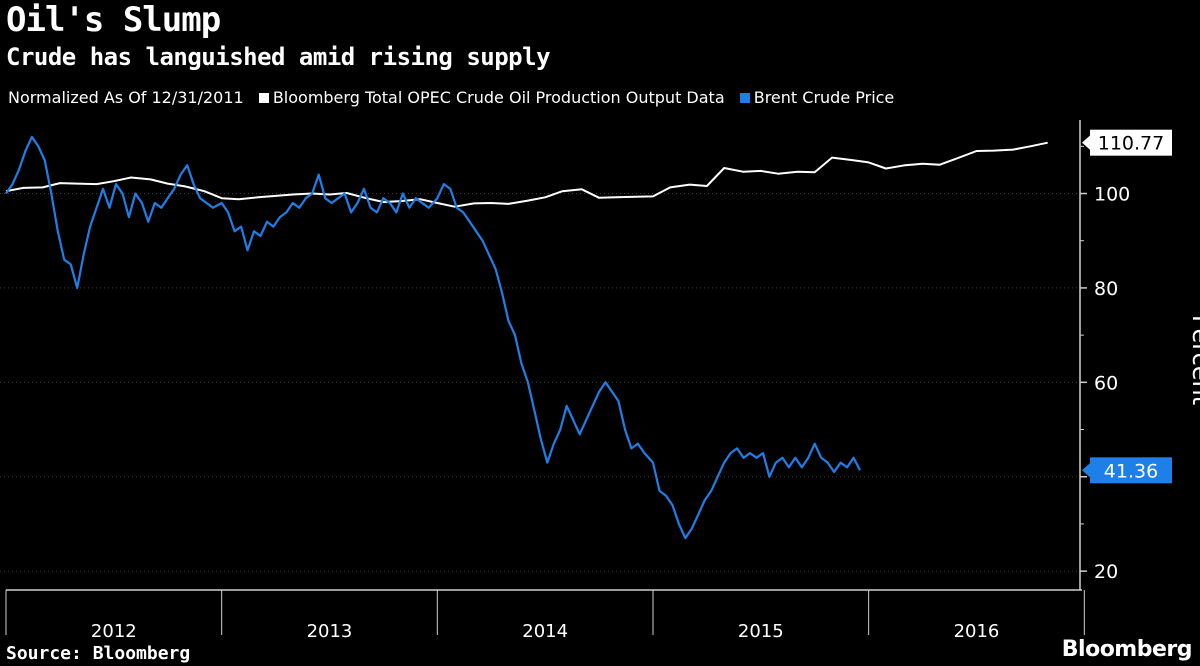  I want to click on y-tick-label: 100, so click(1112, 195).